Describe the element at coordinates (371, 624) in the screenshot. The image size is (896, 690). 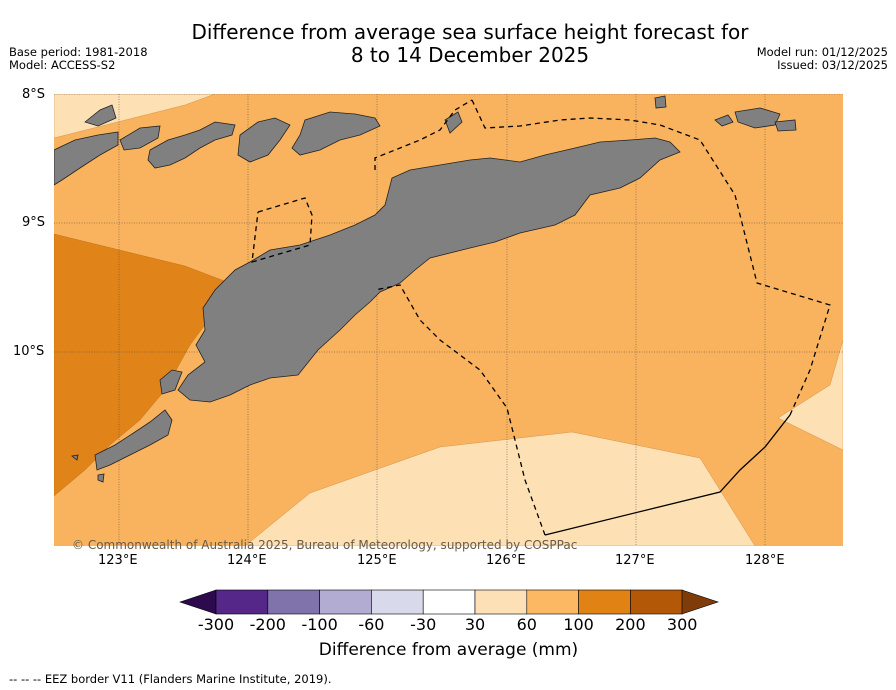
I see `colorbar-tick: -60` at that location.